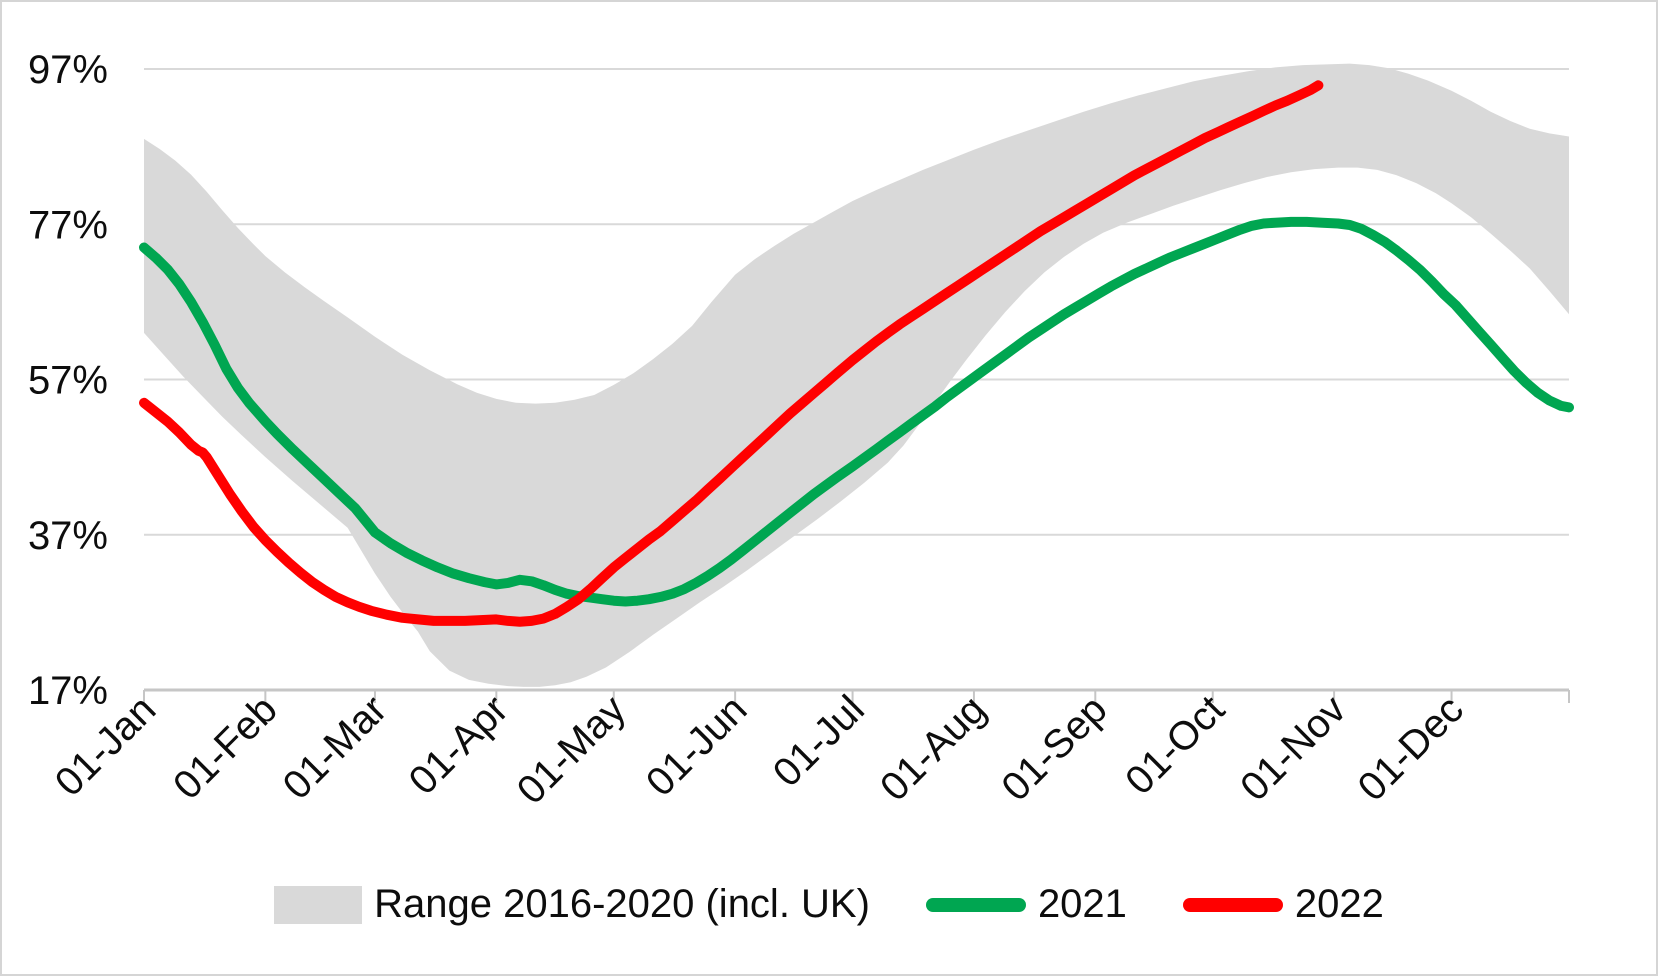  What do you see at coordinates (1411, 748) in the screenshot?
I see `x-axis-label: 01-Dec` at bounding box center [1411, 748].